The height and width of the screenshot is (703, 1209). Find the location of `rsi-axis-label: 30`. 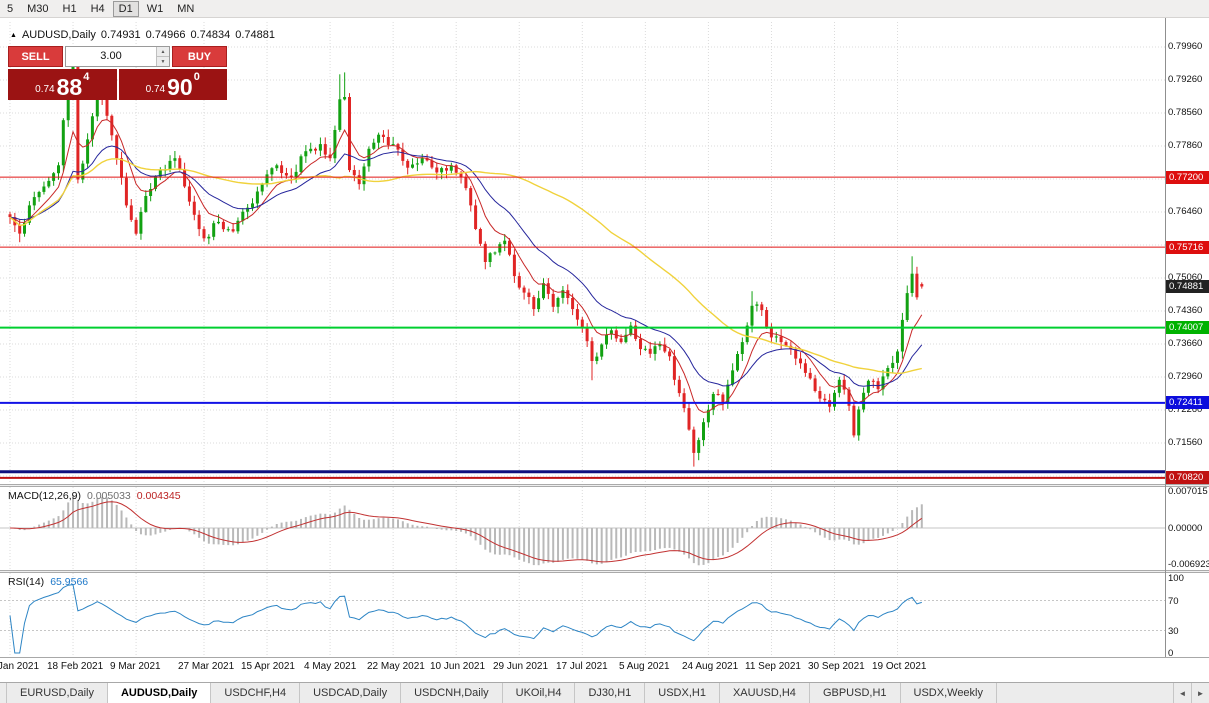

rsi-axis-label: 30 is located at coordinates (1173, 631).